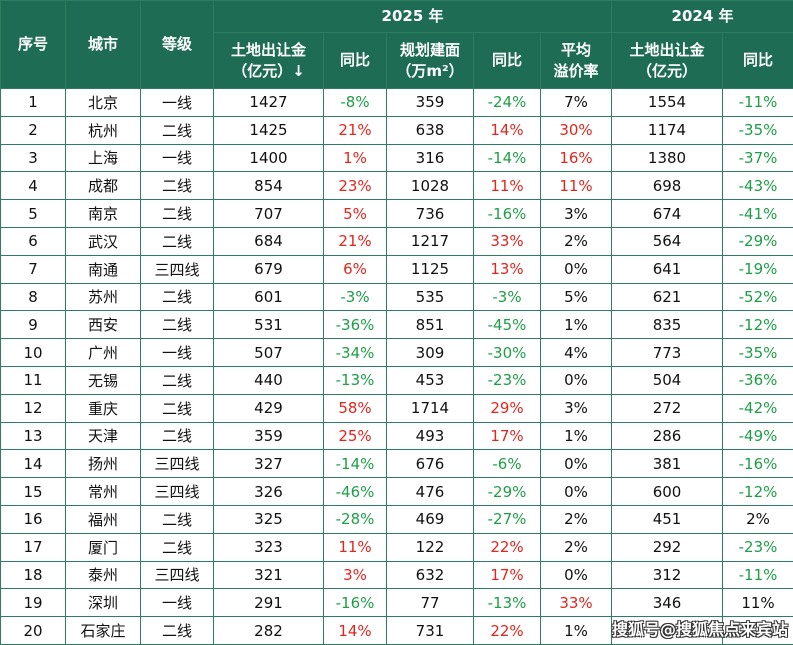 This screenshot has height=645, width=793. I want to click on table-cell: 12, so click(33, 408).